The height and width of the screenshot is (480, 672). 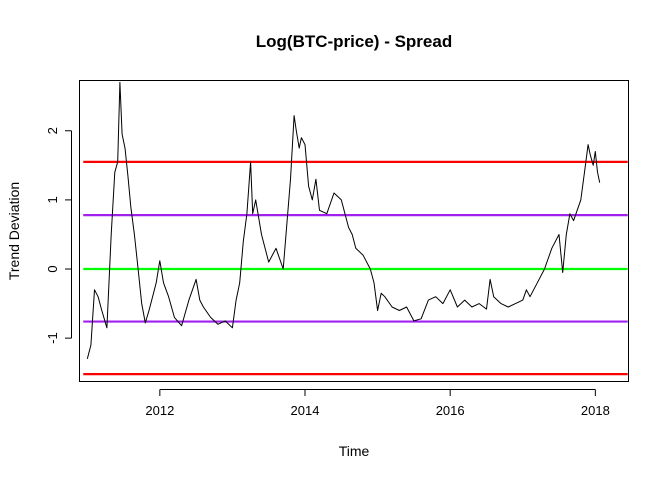 What do you see at coordinates (52, 268) in the screenshot?
I see `y-tick-label: 0` at bounding box center [52, 268].